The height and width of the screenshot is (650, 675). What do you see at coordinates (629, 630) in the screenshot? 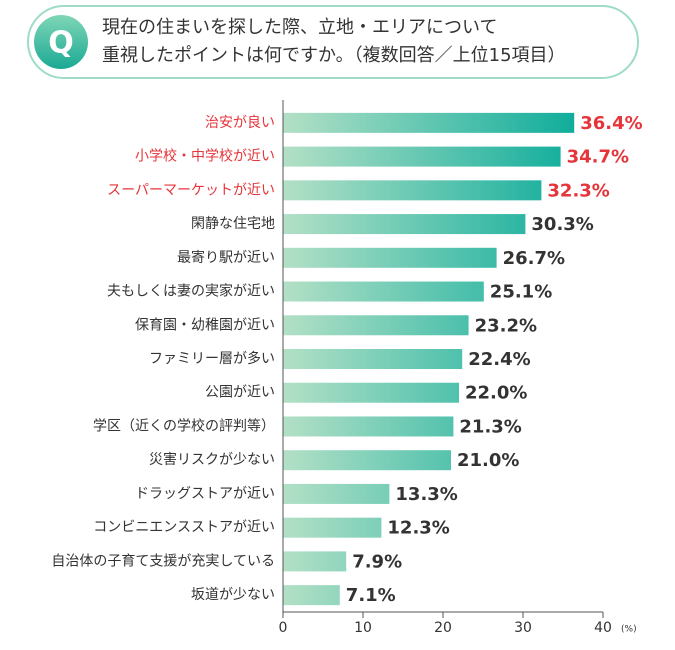
I see `x-unit: (%)` at bounding box center [629, 630].